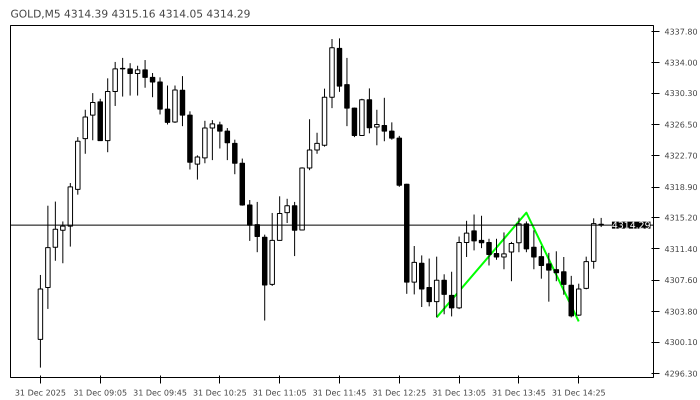 Image resolution: width=700 pixels, height=400 pixels. Describe the element at coordinates (339, 393) in the screenshot. I see `x-tick-label: 31 Dec 11:45` at that location.